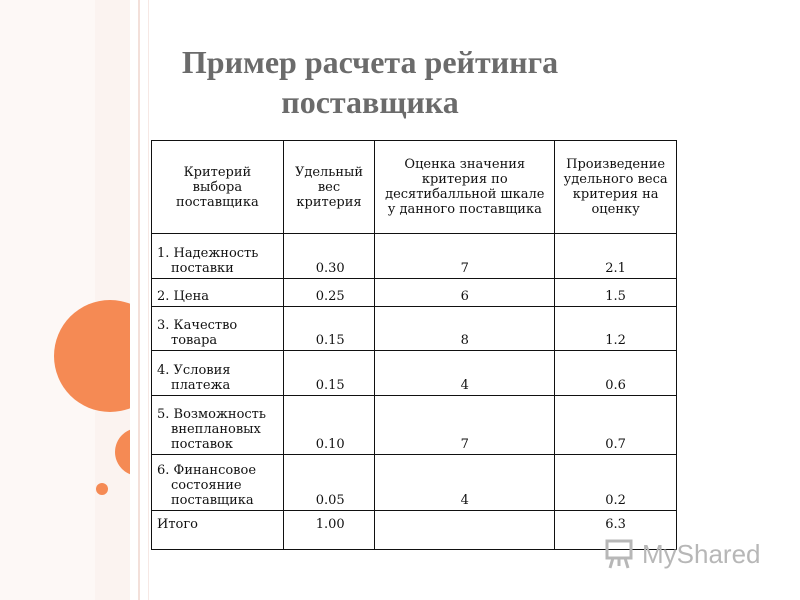  Describe the element at coordinates (329, 530) in the screenshot. I see `total-weight-cell: 1.00` at that location.